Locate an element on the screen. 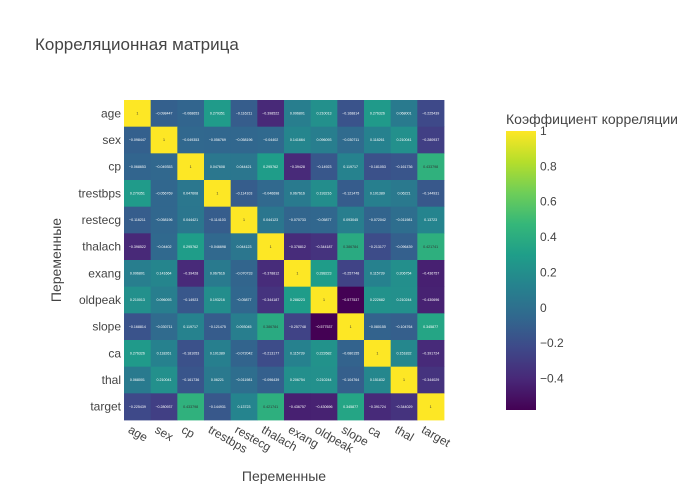 The image size is (700, 500). cell-value-label: 0.288223 is located at coordinates (297, 300).